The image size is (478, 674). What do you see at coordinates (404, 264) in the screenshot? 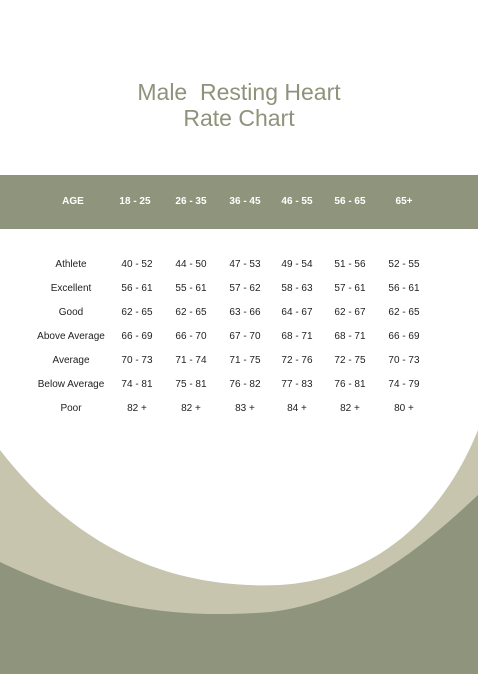
I see `table-cell: 52 - 55` at bounding box center [404, 264].